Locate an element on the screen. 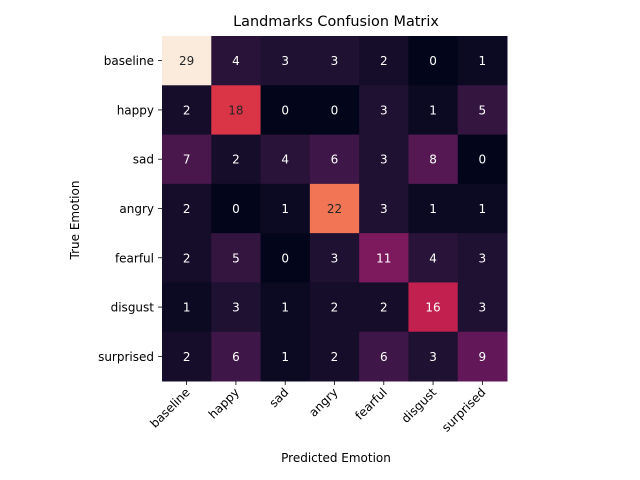 This screenshot has width=640, height=480. heatmap-value-label: 9 is located at coordinates (483, 357).